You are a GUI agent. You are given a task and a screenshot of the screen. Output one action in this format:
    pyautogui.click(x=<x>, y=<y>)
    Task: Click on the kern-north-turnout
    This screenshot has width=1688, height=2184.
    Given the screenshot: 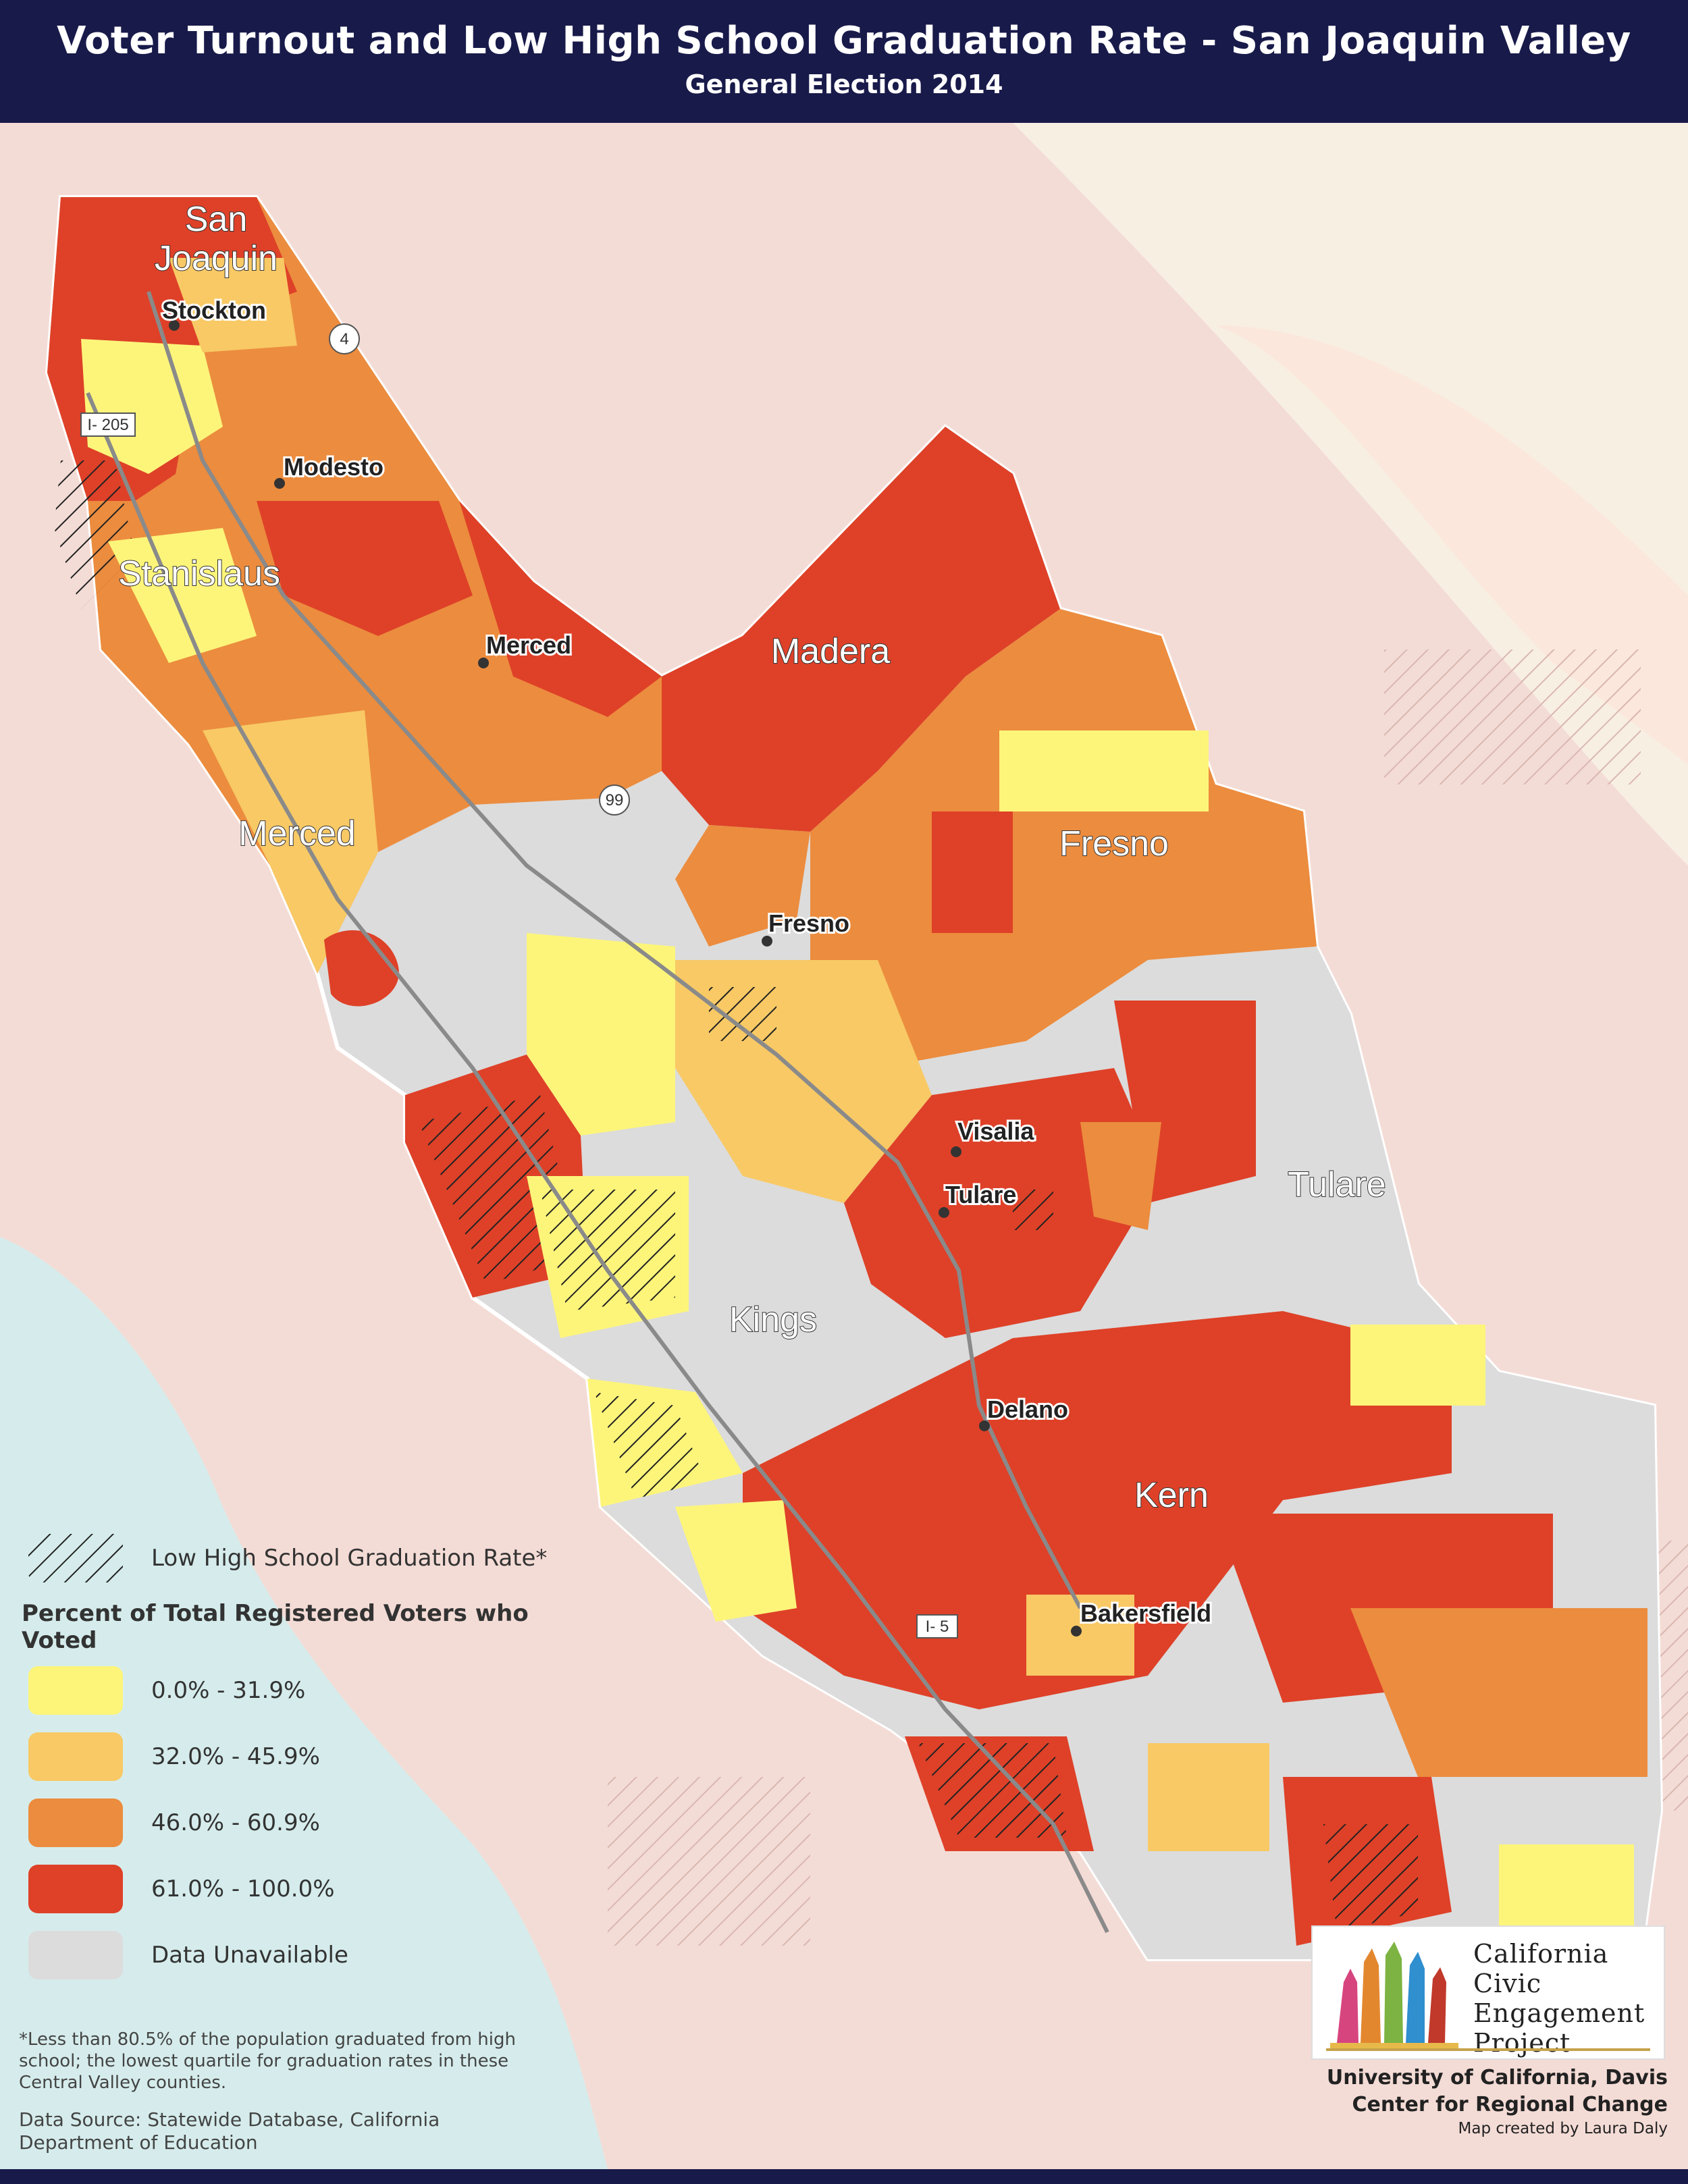 What is the action you would take?
    pyautogui.click(x=1097, y=1510)
    